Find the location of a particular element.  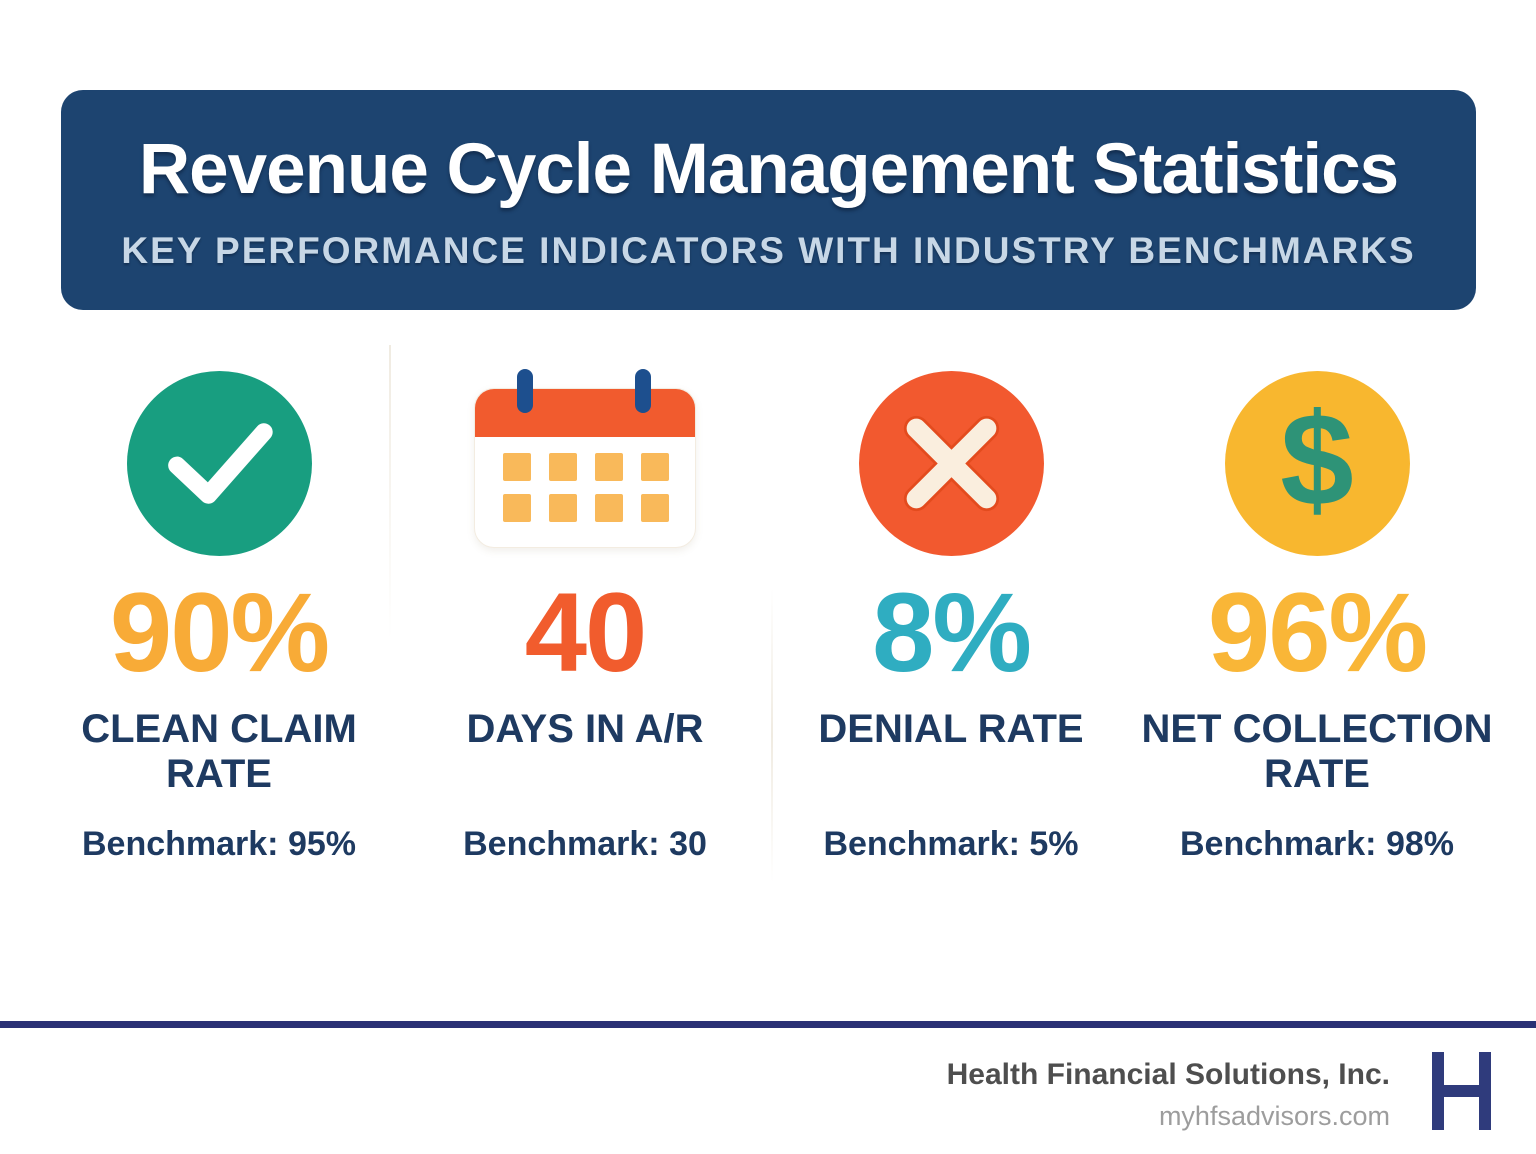

footer-divider-line is located at coordinates (768, 1024).